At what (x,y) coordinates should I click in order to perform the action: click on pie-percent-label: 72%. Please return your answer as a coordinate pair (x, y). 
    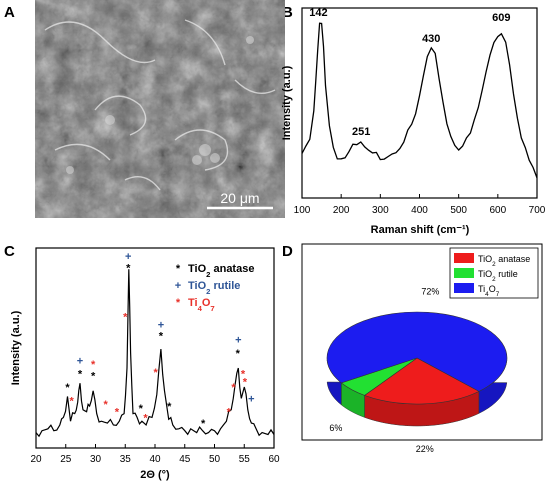
    Looking at the image, I should click on (430, 291).